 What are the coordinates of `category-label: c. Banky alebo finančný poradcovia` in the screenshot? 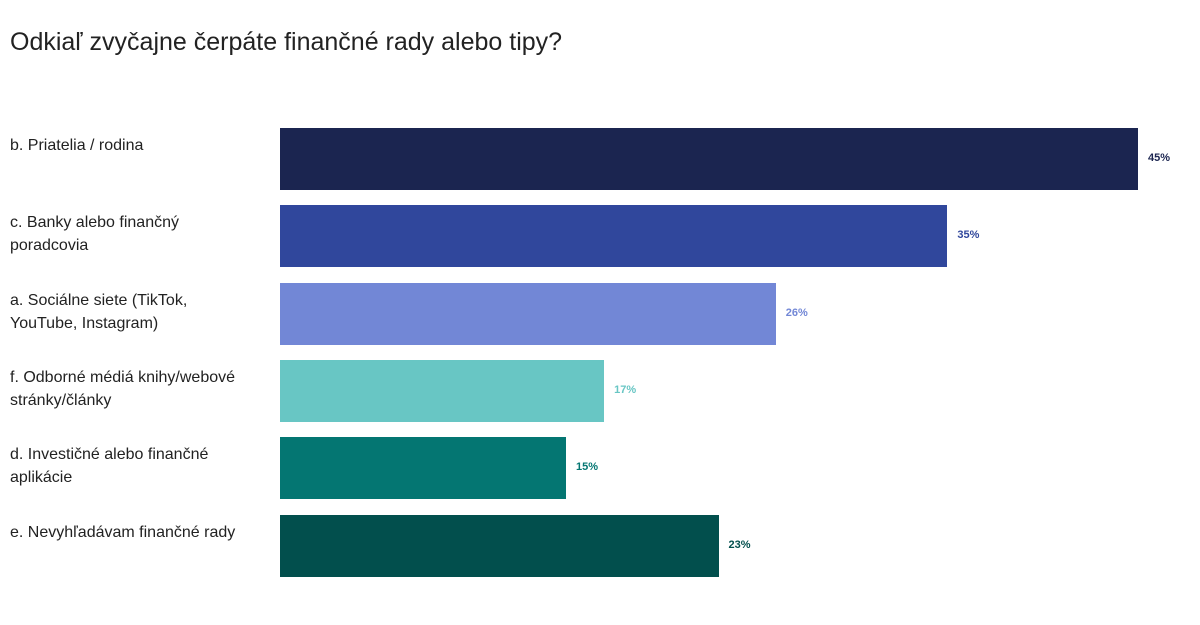 It's located at (94, 234).